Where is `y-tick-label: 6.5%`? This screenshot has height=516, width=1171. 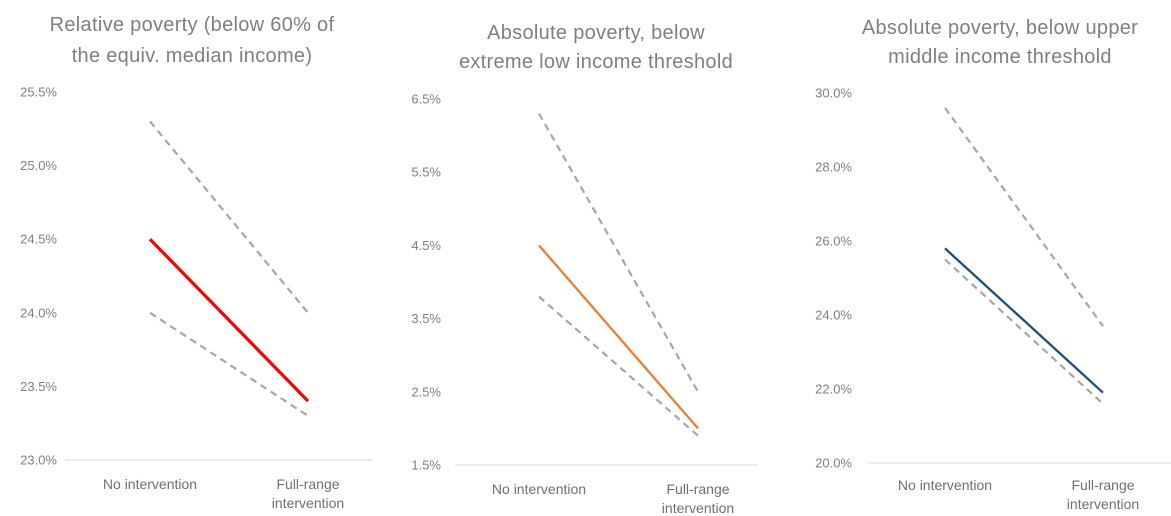
y-tick-label: 6.5% is located at coordinates (426, 99).